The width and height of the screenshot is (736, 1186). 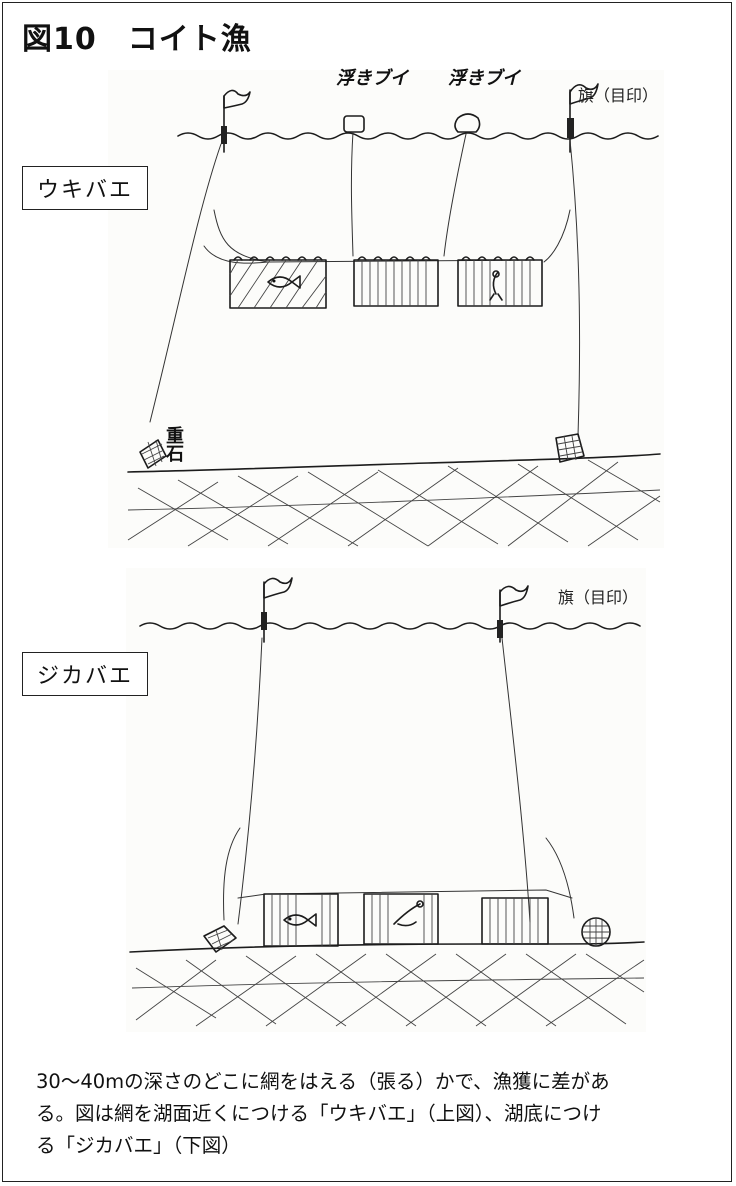 I want to click on jikabae-label: ジカバエ, so click(x=84, y=676).